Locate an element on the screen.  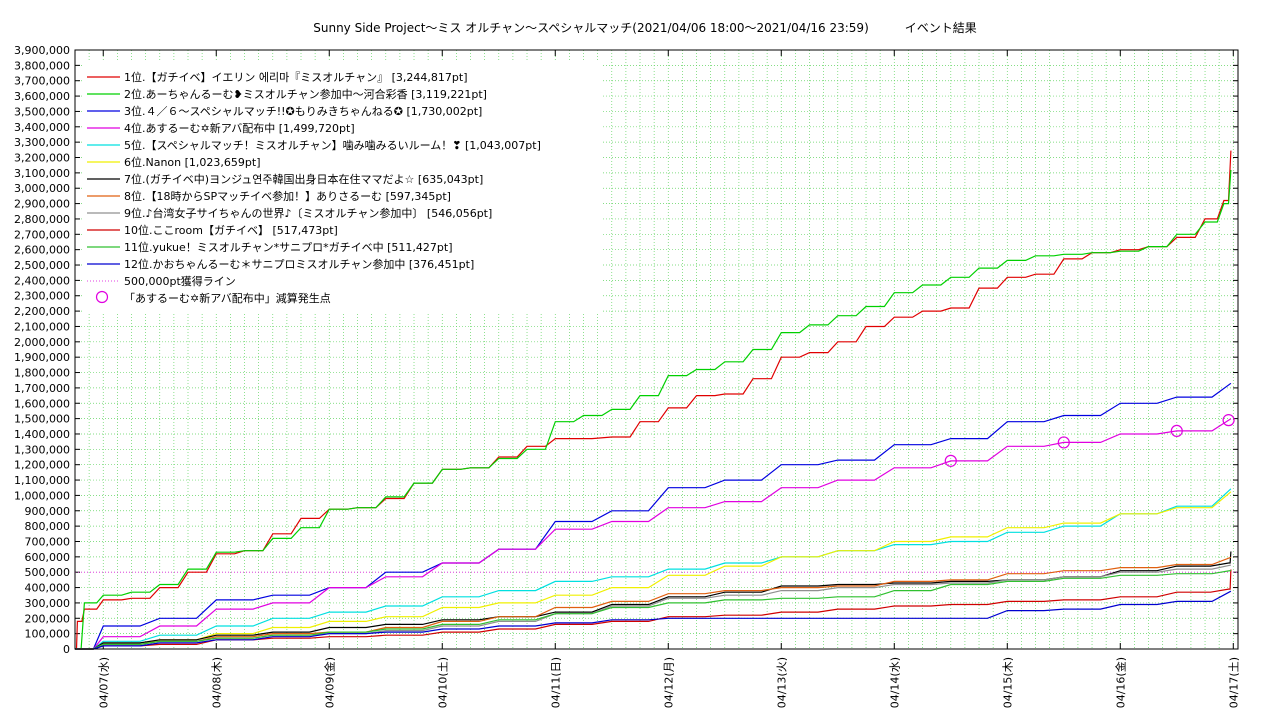
y-tick-label: 1,300,000 is located at coordinates (42, 449).